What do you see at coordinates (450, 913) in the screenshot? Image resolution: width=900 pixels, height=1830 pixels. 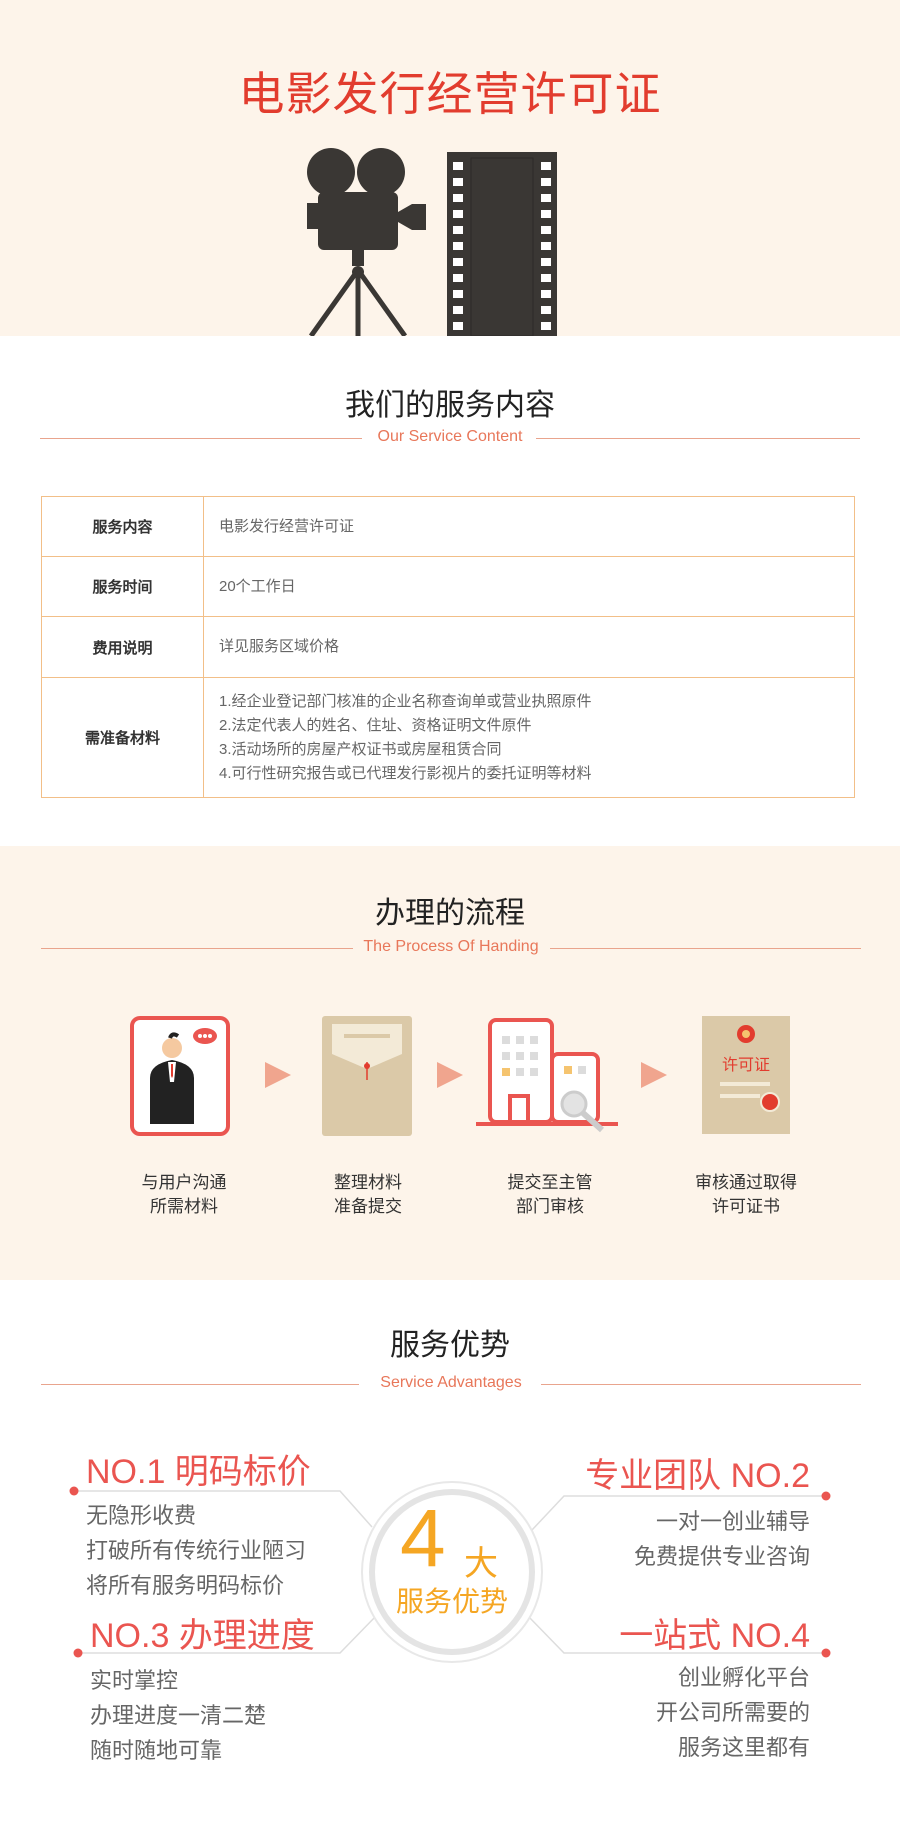 I see `section-title: 办理的流程` at bounding box center [450, 913].